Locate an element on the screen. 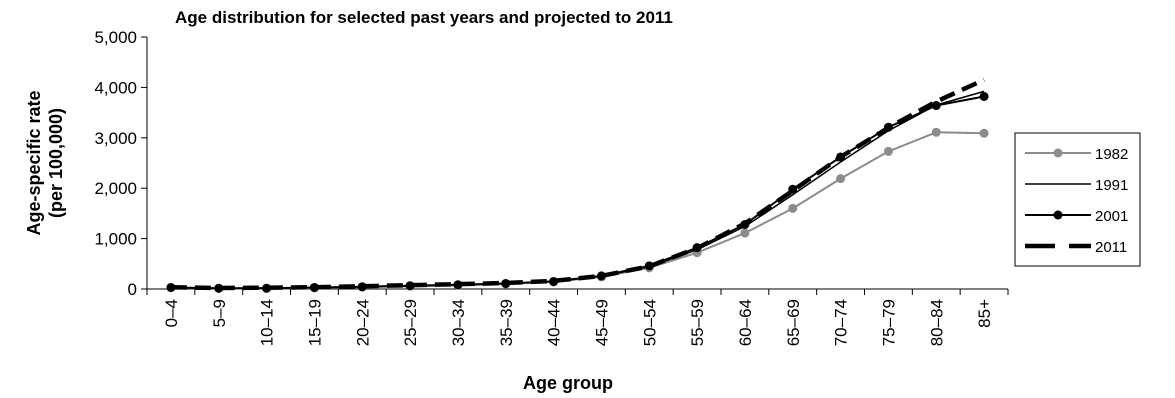 The width and height of the screenshot is (1175, 398). x-axis-title: Age group is located at coordinates (568, 383).